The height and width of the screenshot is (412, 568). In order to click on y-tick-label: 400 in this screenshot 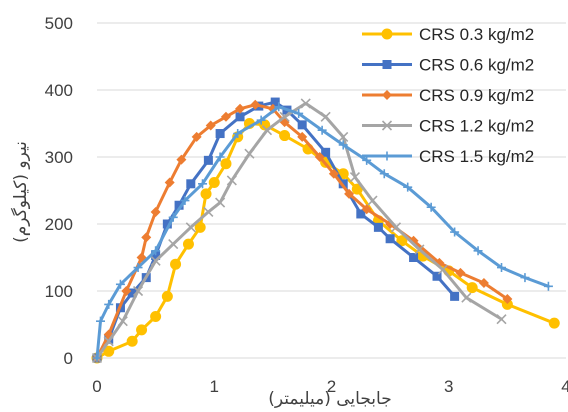, I will do `click(59, 90)`.